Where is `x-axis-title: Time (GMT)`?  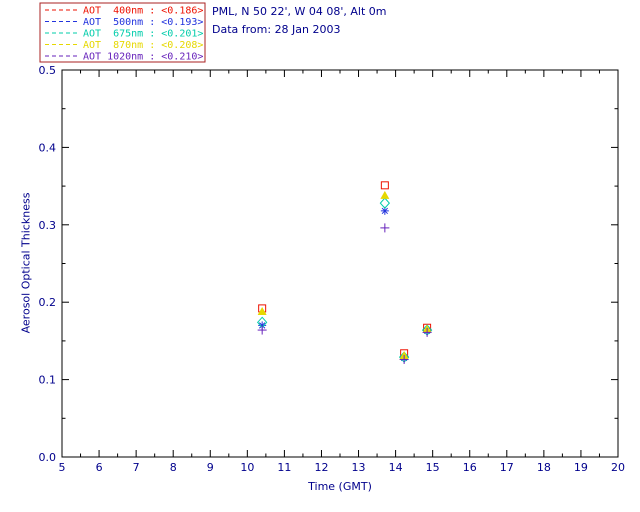
x-axis-title: Time (GMT) is located at coordinates (340, 486).